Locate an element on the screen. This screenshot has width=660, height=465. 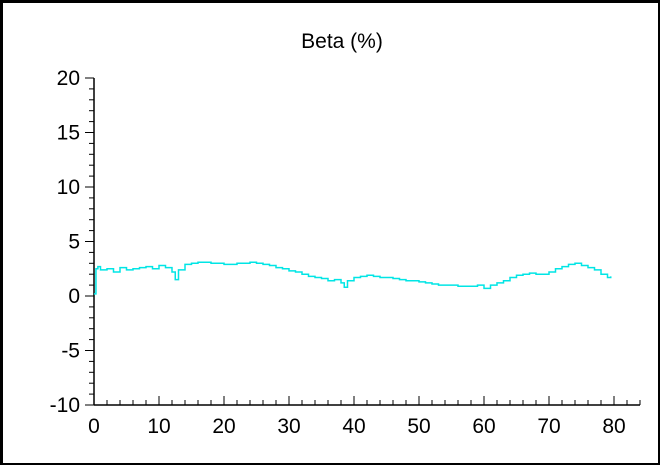
x-tick-label: 70 is located at coordinates (548, 426).